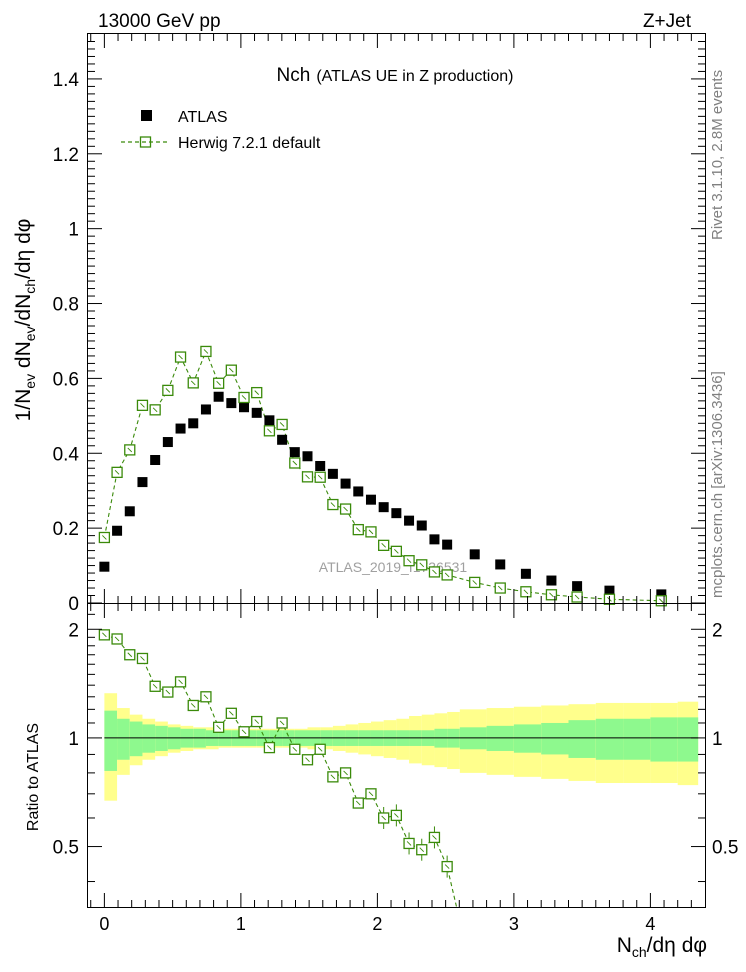 The image size is (746, 972). What do you see at coordinates (159, 21) in the screenshot?
I see `header-left-label: 13000 GeV pp` at bounding box center [159, 21].